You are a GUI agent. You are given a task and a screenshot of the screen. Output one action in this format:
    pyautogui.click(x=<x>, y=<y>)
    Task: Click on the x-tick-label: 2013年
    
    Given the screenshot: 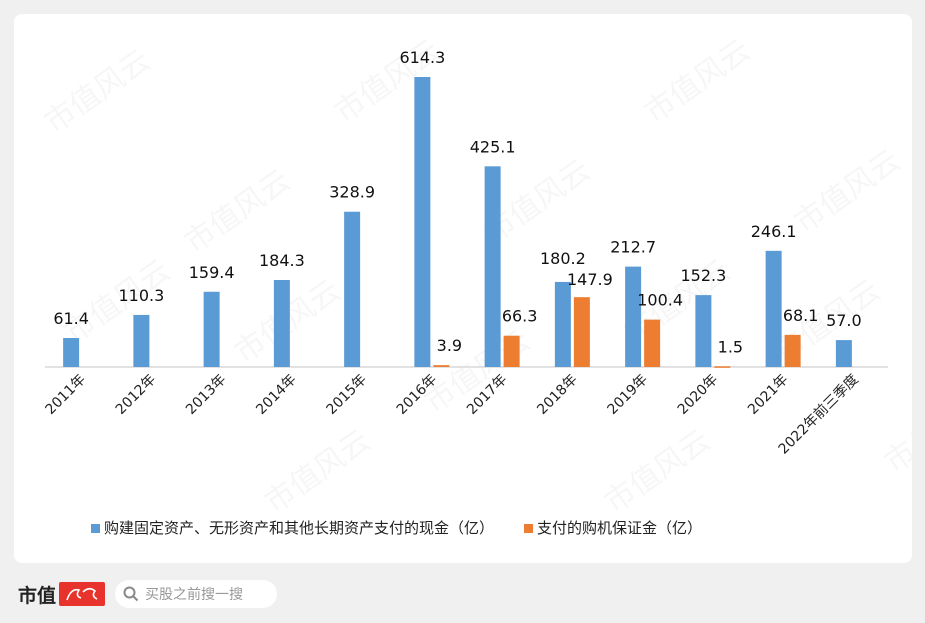 What is the action you would take?
    pyautogui.click(x=206, y=395)
    